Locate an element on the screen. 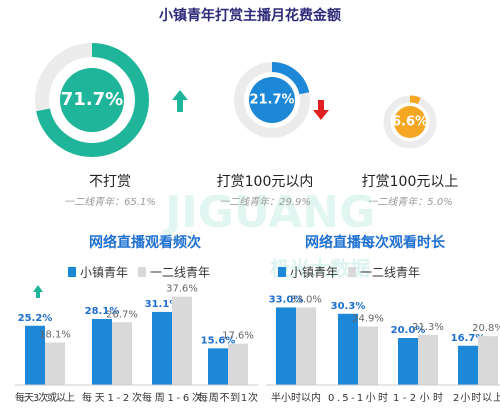 The height and width of the screenshot is (418, 500). donut-label: 不打赏 is located at coordinates (110, 181).